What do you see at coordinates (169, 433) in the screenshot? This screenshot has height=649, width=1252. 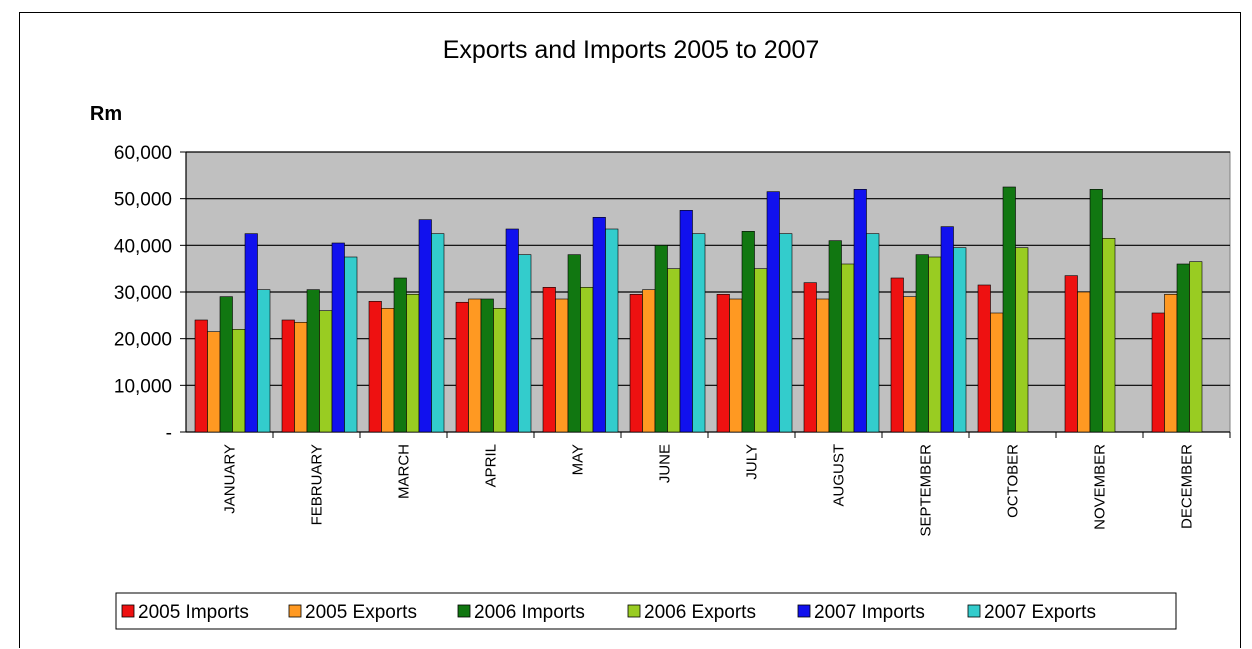 I see `y-tick-label: -` at bounding box center [169, 433].